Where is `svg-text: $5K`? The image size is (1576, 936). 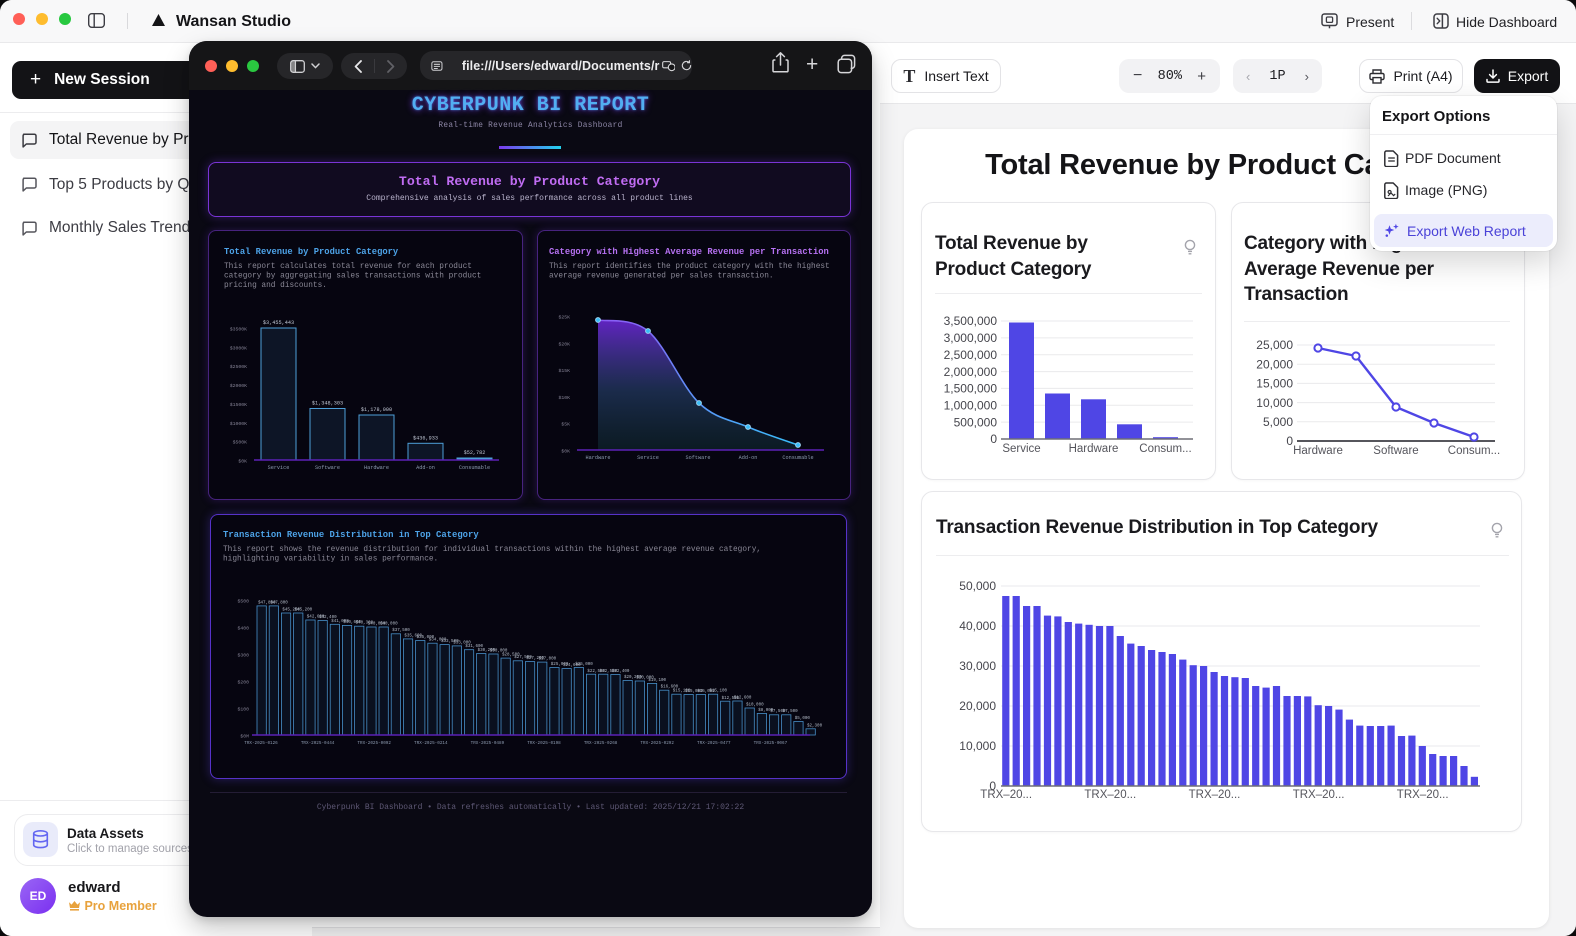 svg-text: $5K is located at coordinates (565, 425).